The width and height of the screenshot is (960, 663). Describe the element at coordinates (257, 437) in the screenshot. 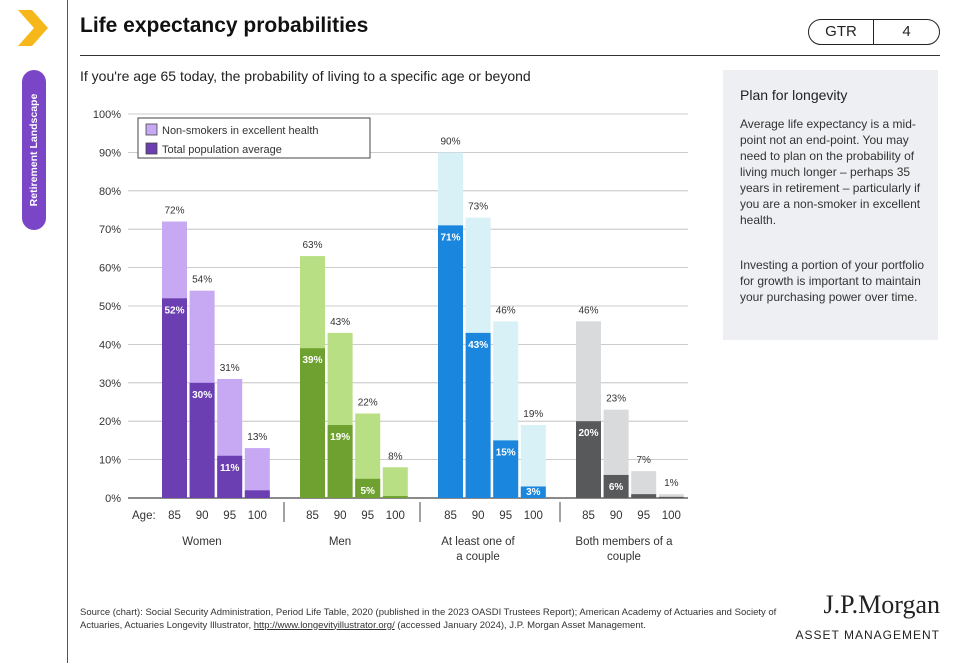

I see `data-label-non-smokers: 13%` at that location.